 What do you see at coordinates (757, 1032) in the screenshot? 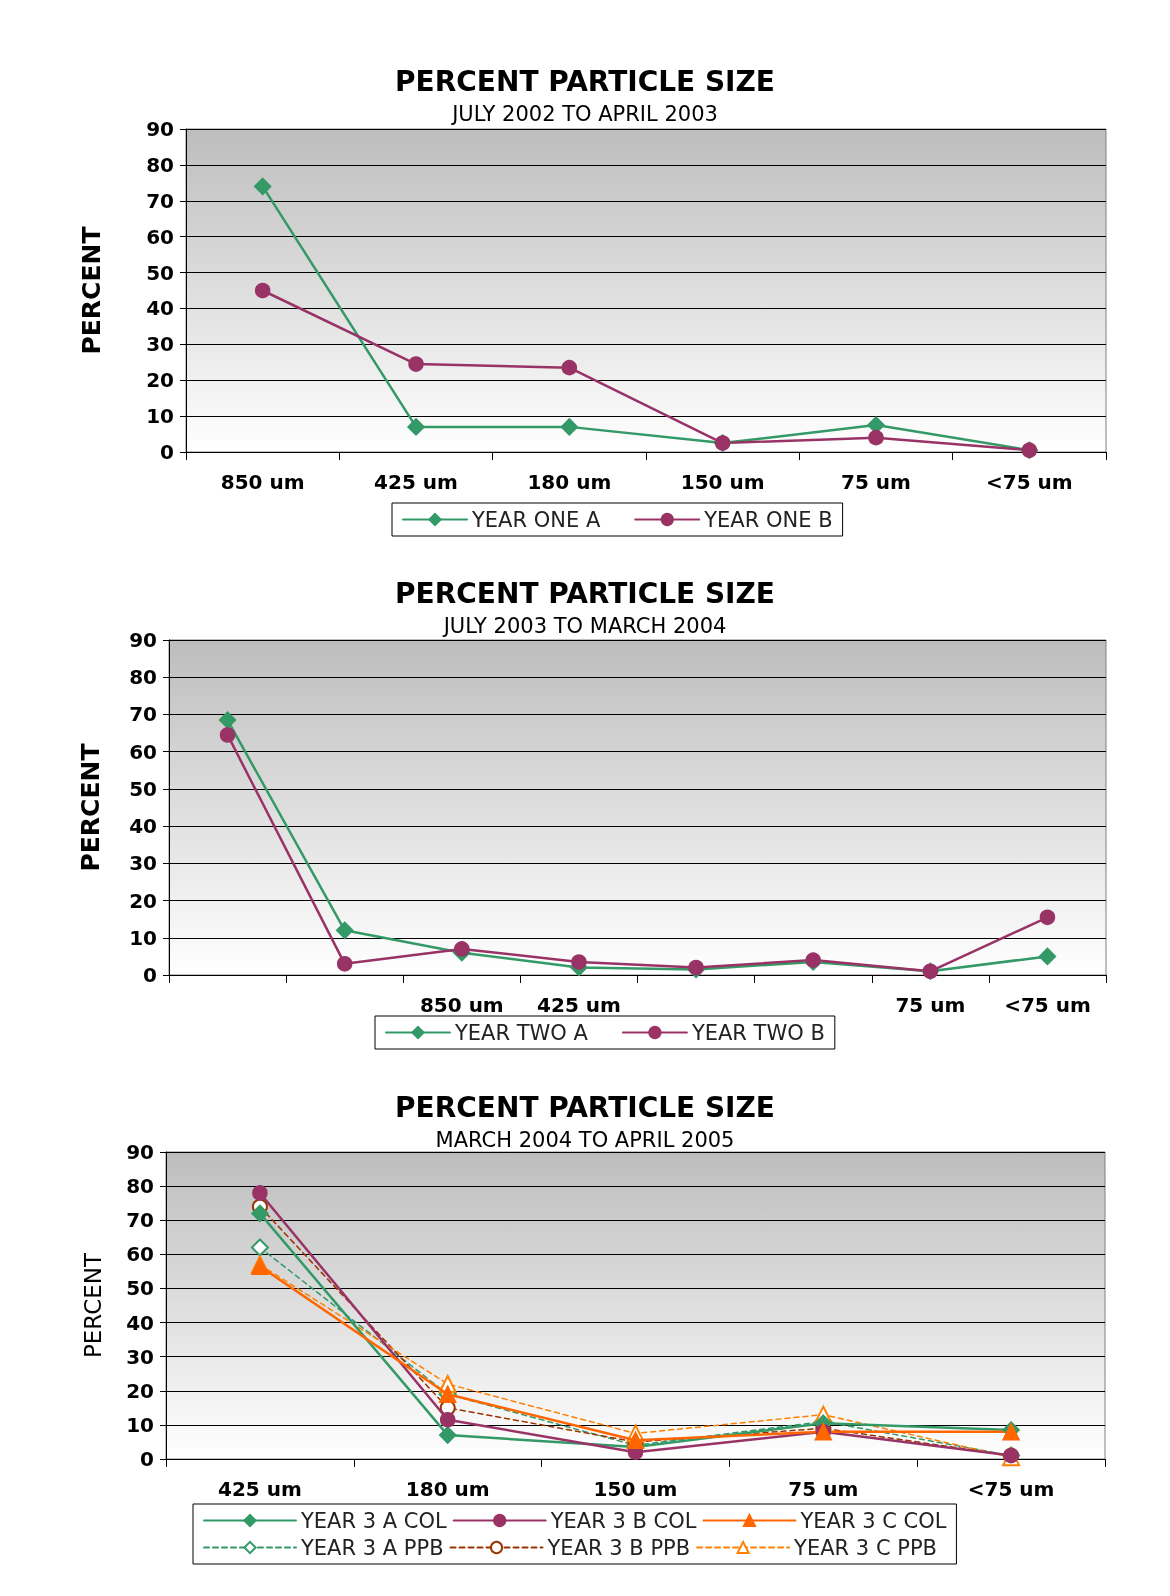
I see `legend-label: YEAR TWO B` at bounding box center [757, 1032].